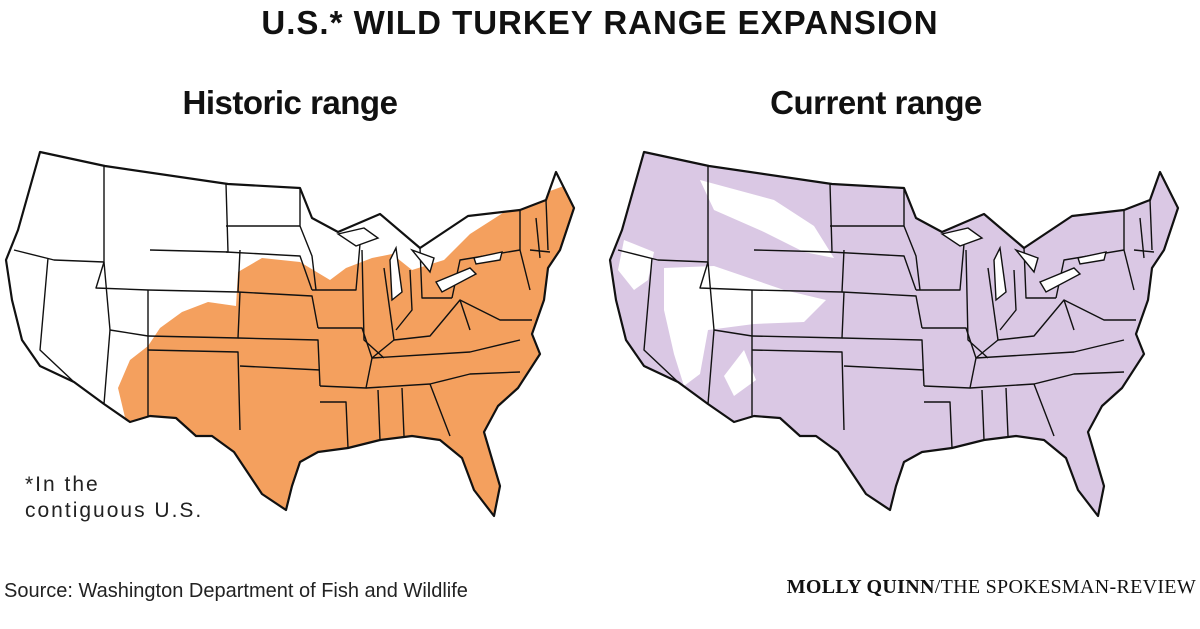 The height and width of the screenshot is (629, 1200). I want to click on historic-range-heading: Historic range, so click(290, 102).